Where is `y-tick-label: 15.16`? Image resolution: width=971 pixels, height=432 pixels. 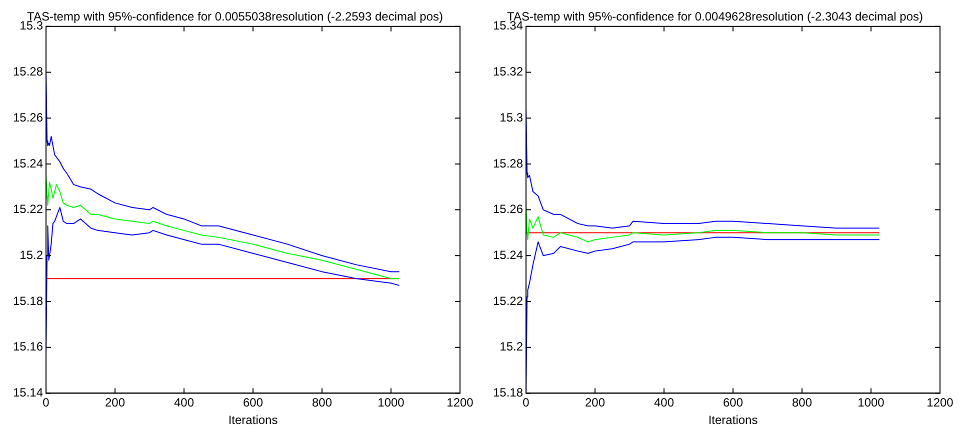 y-tick-label: 15.16 is located at coordinates (28, 347).